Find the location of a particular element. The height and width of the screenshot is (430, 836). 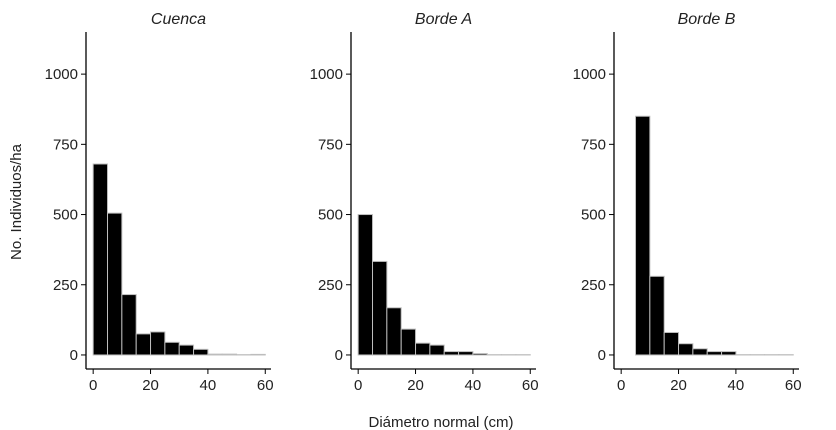

facet-title: Cuenca is located at coordinates (178, 19).